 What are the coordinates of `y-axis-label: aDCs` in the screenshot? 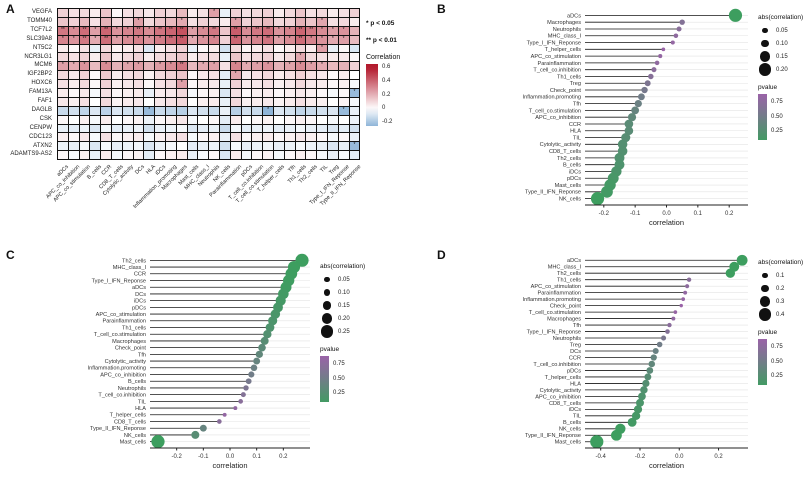 It's located at (574, 261).